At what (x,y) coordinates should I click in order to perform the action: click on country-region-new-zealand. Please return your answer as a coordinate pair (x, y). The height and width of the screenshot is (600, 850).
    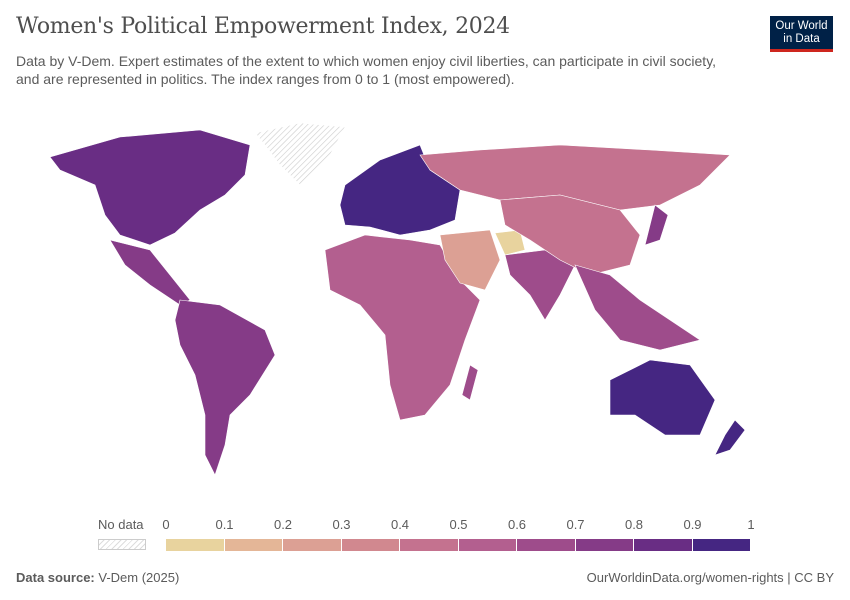
    Looking at the image, I should click on (730, 437).